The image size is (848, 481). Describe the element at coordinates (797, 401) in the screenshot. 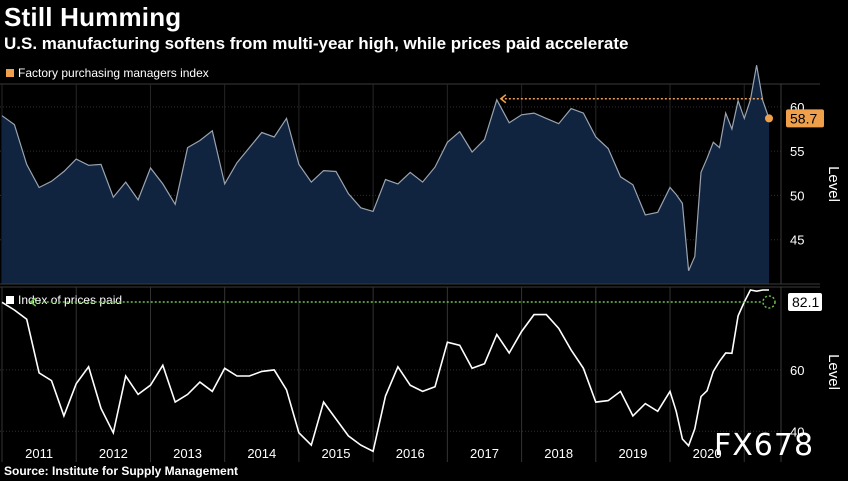

I see `prices-y-tick-labels: 40 60` at that location.